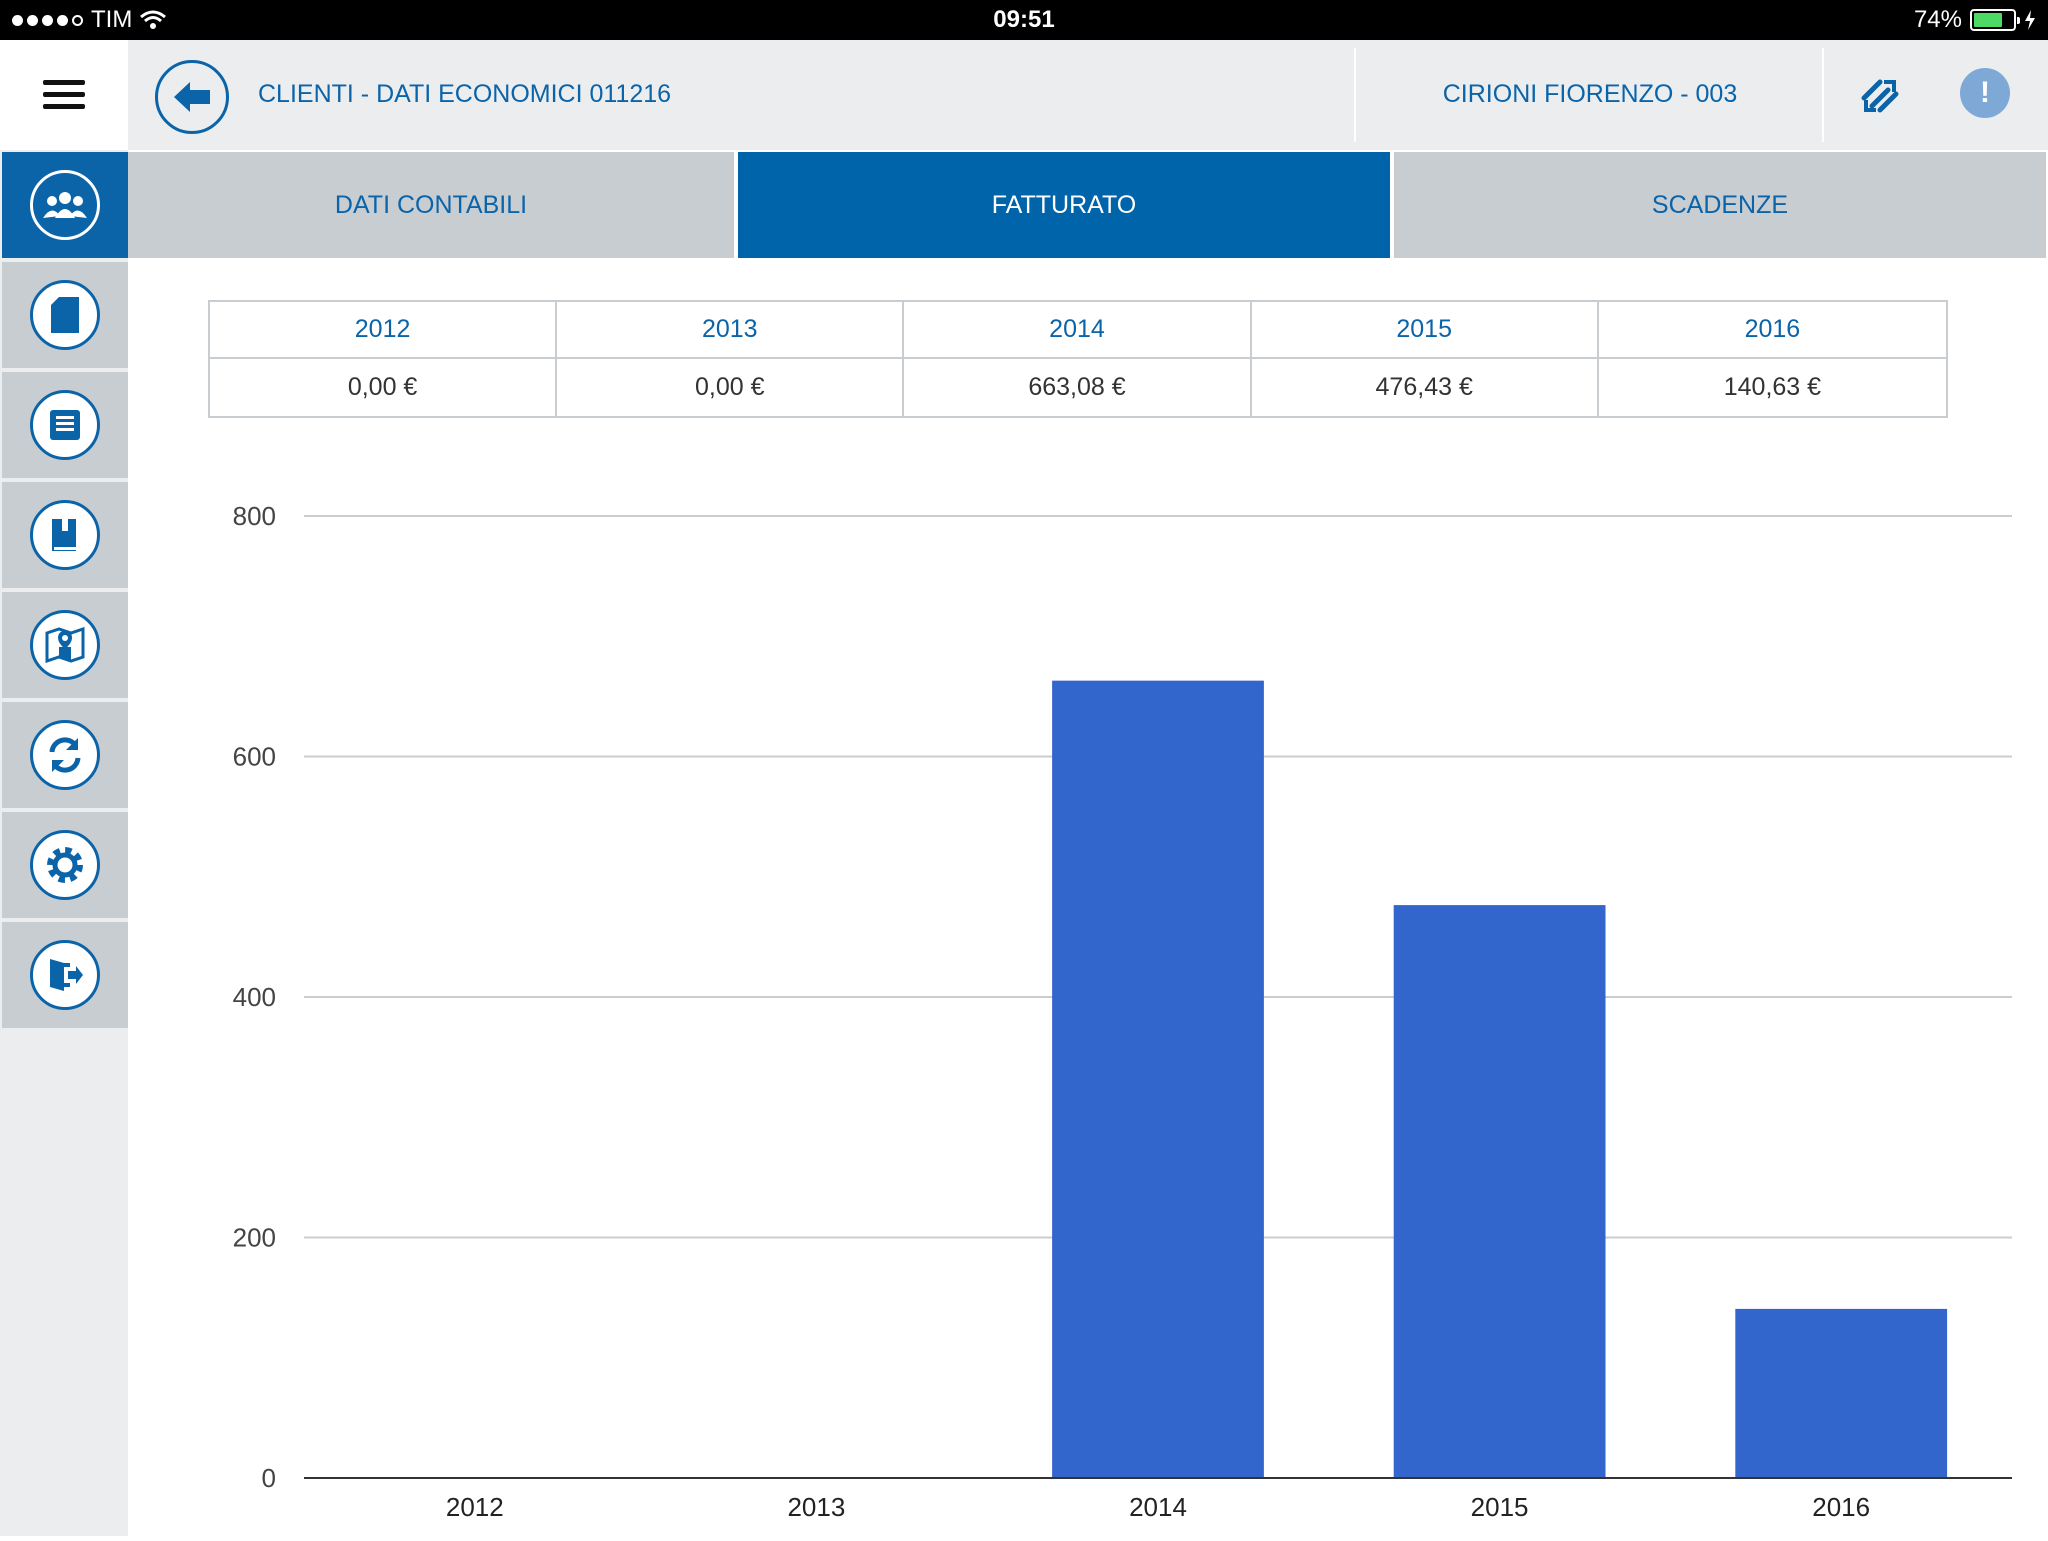  What do you see at coordinates (269, 1478) in the screenshot?
I see `y-tick-label: 0` at bounding box center [269, 1478].